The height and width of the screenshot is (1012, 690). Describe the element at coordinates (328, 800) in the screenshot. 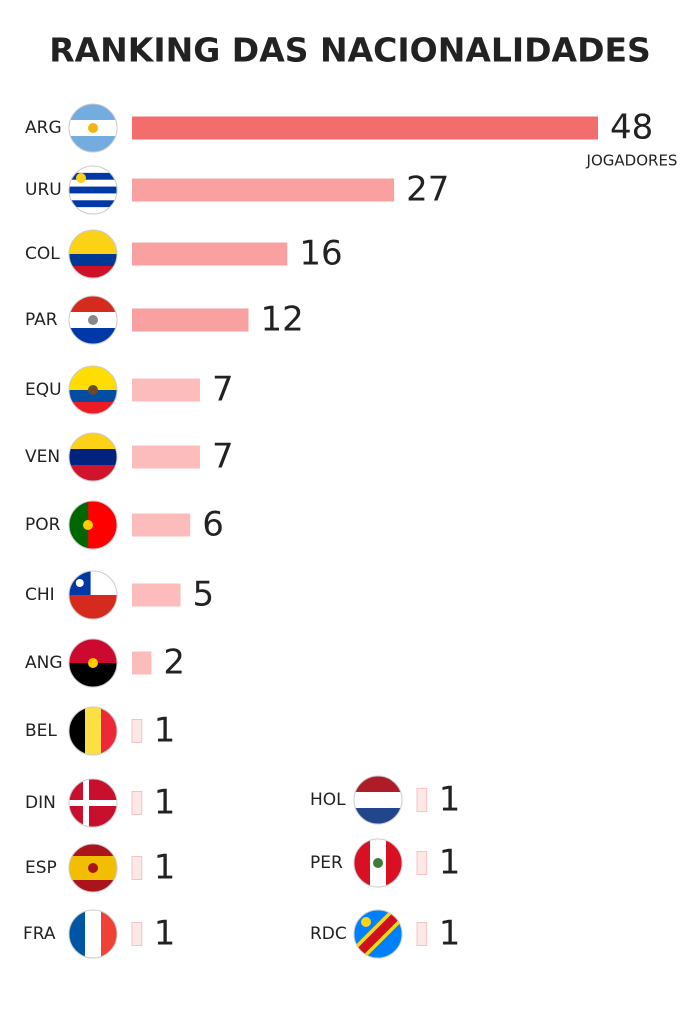

I see `category-label: HOL` at that location.